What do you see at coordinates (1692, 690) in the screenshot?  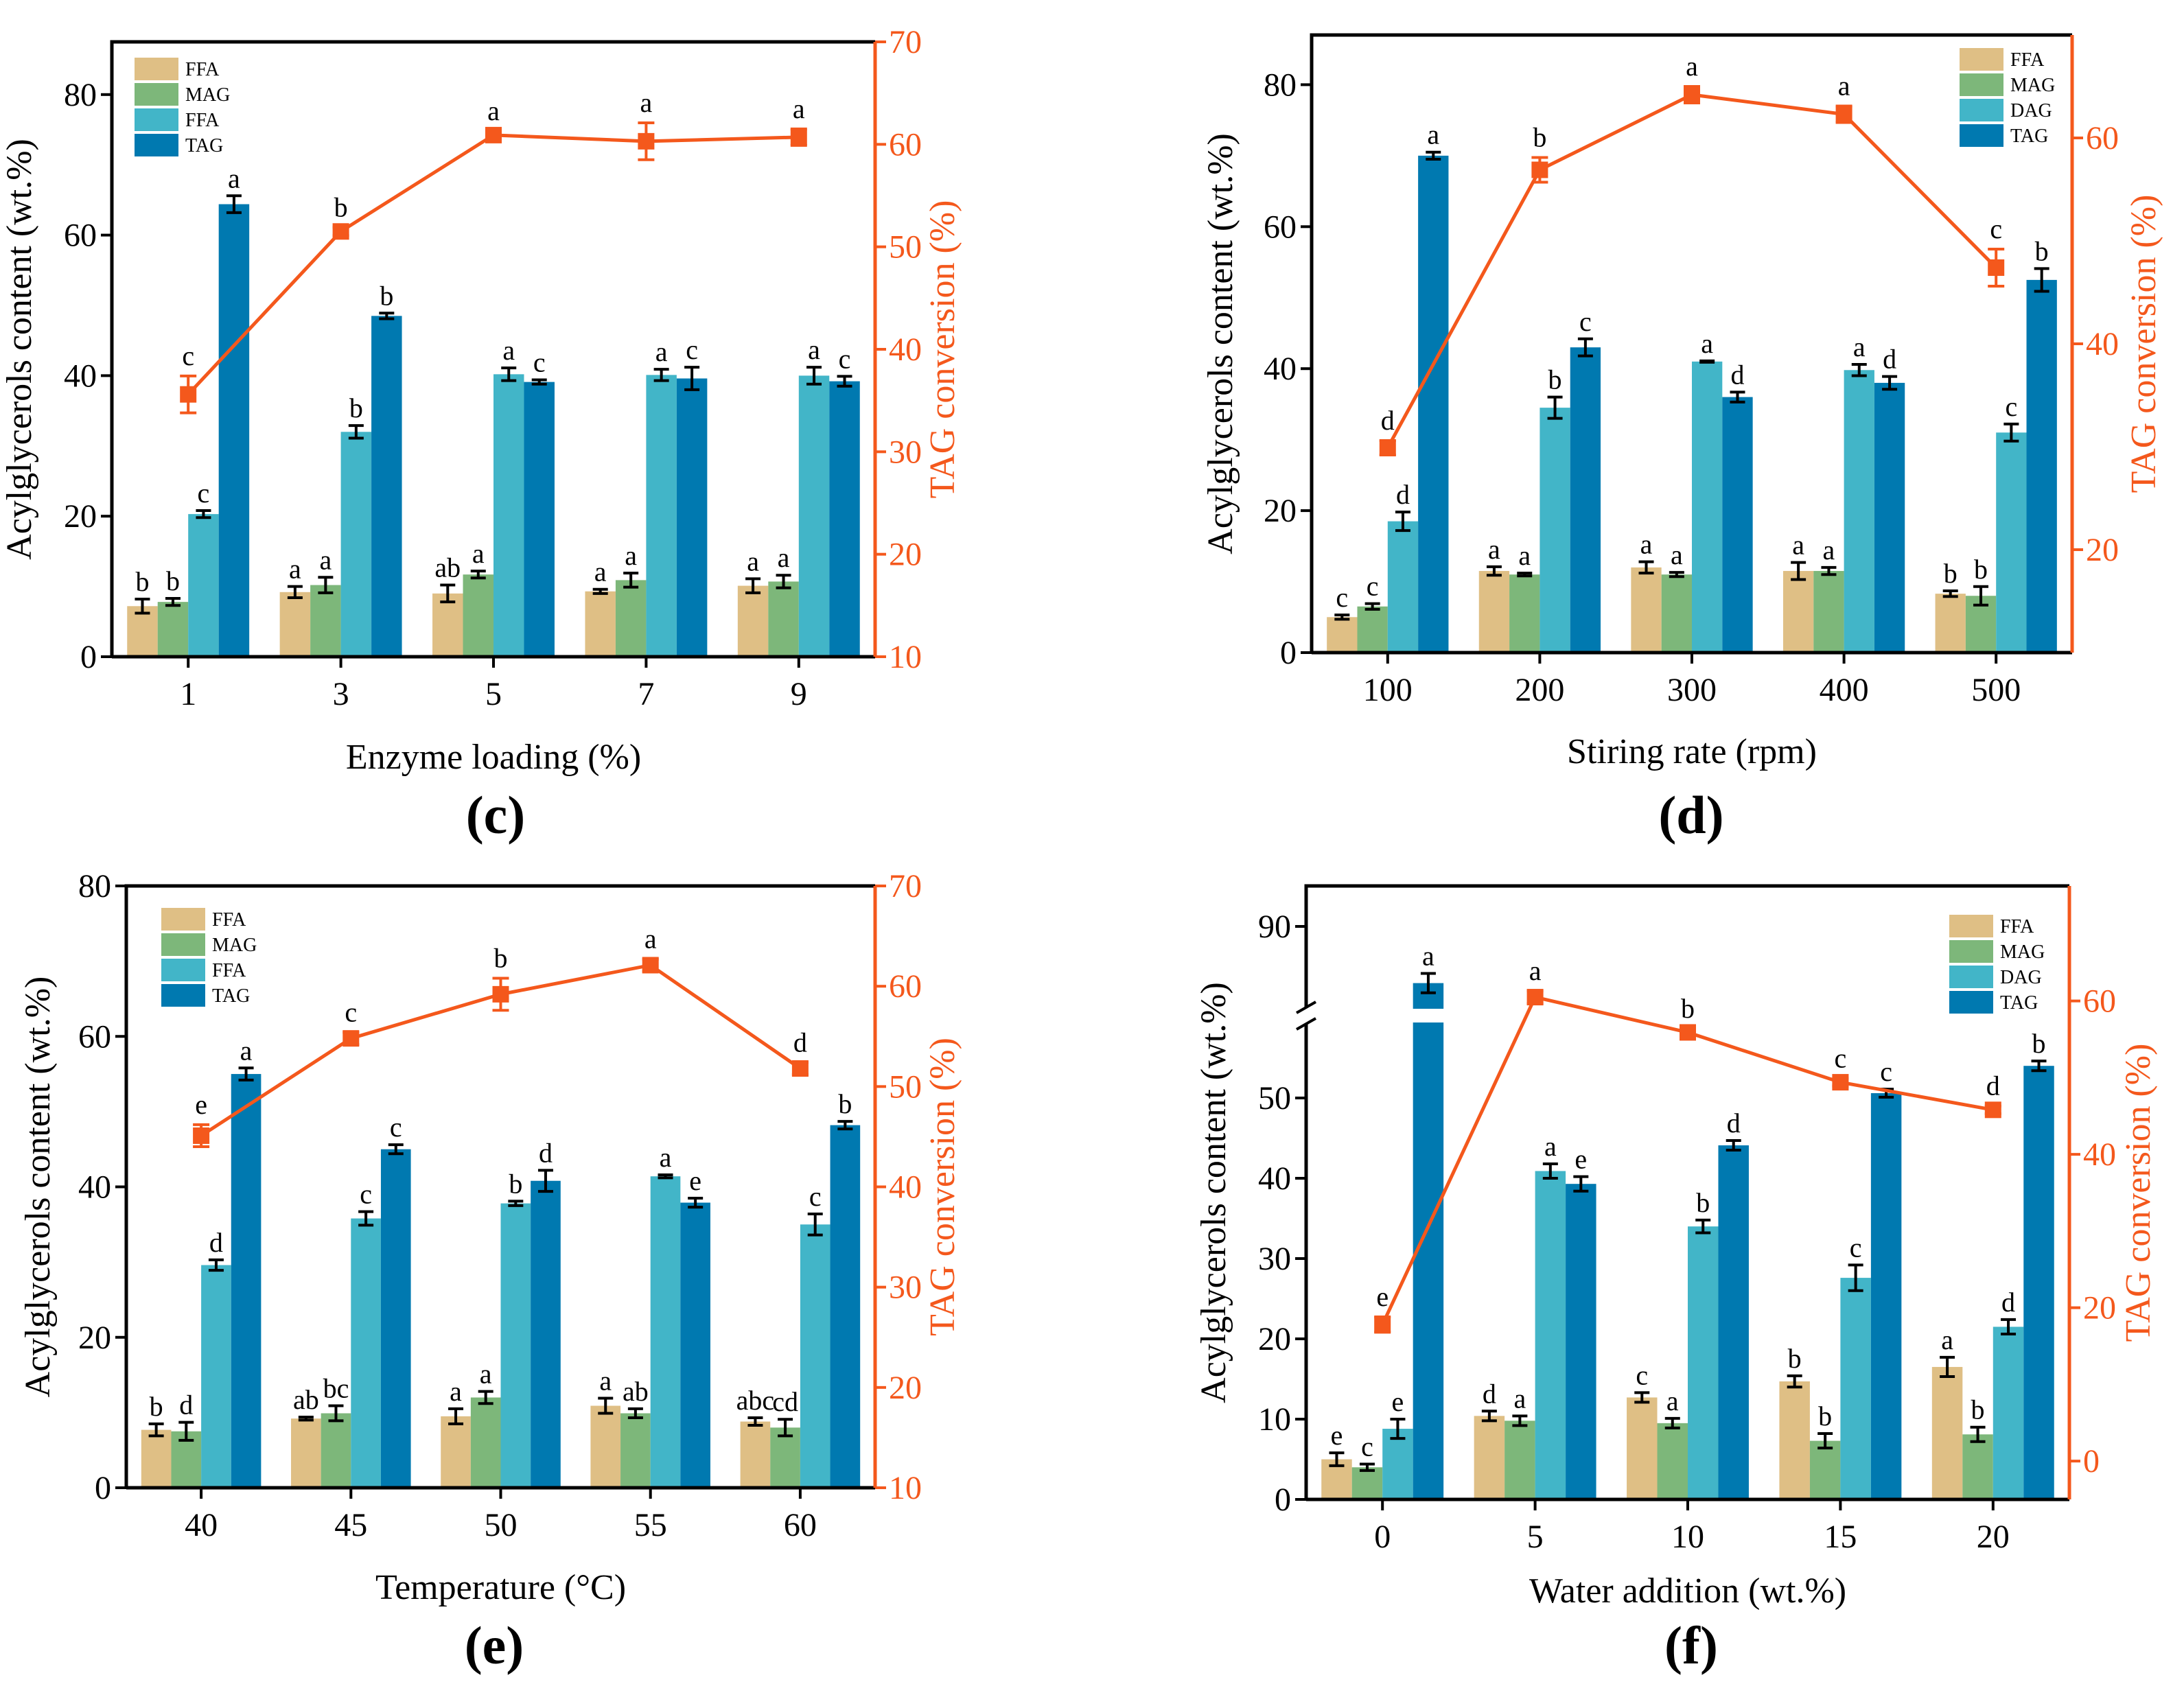 I see `x-tick-label: 300` at bounding box center [1692, 690].